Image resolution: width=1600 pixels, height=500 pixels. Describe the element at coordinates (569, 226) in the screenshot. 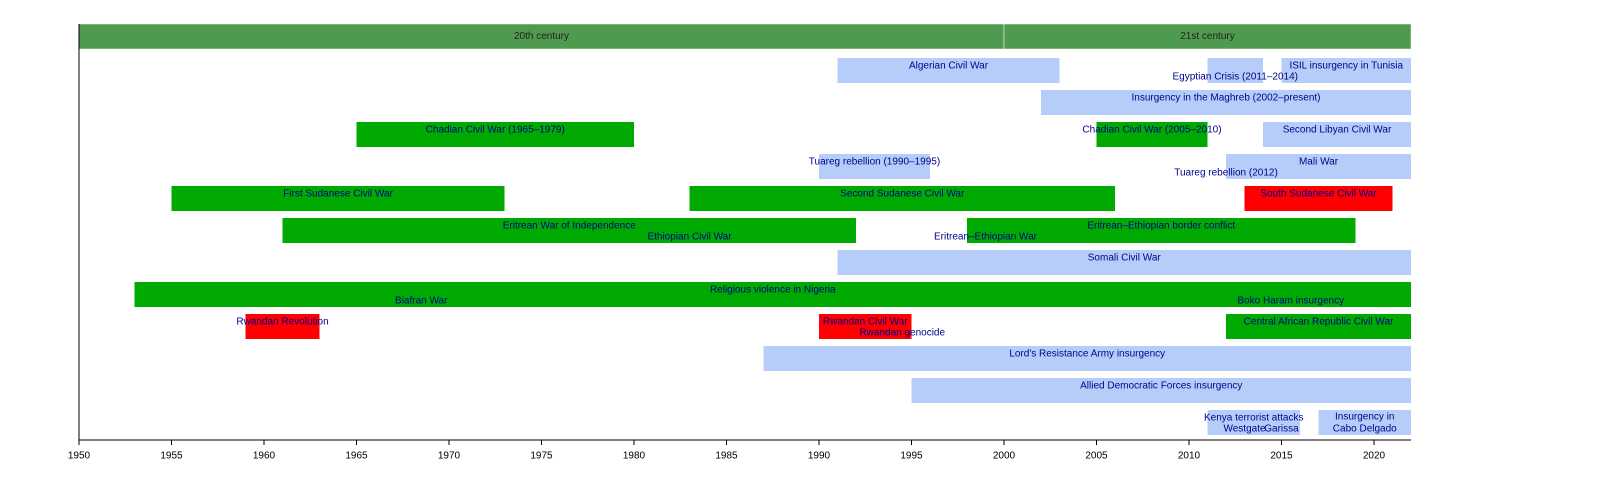

I see `event-label: Eritrean War of Independence` at that location.